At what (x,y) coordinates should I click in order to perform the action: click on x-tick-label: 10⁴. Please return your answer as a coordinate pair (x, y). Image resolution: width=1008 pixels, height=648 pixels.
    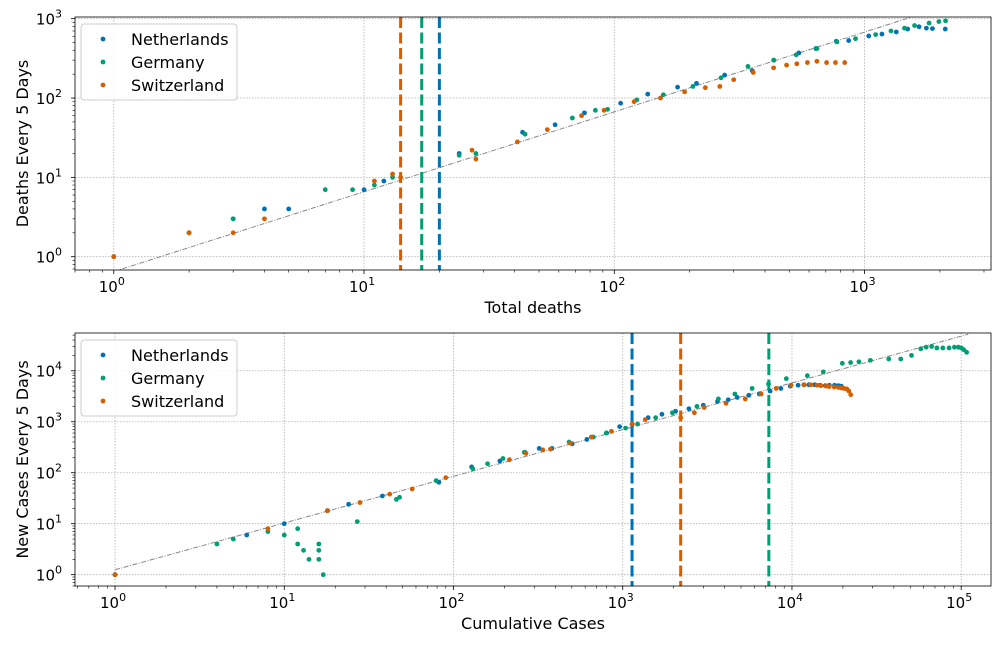
    Looking at the image, I should click on (790, 601).